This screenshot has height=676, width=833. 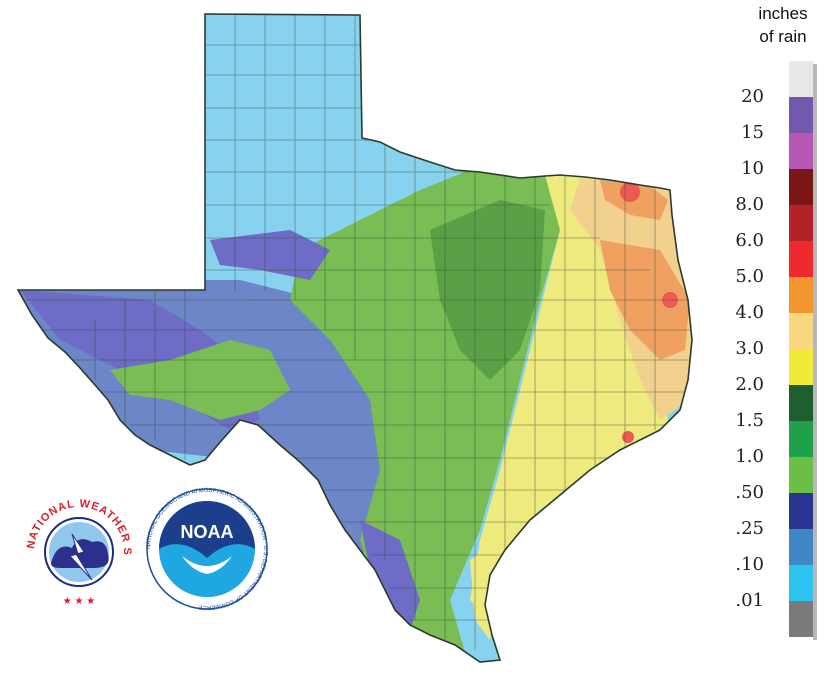 I want to click on legend-title-line2: of rain, so click(x=783, y=36).